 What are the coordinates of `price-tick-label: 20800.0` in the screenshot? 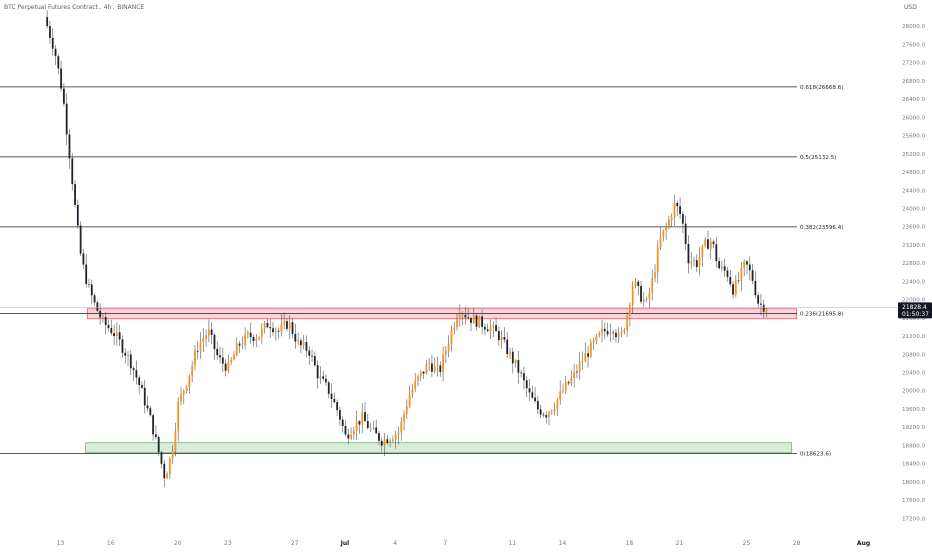 It's located at (914, 355).